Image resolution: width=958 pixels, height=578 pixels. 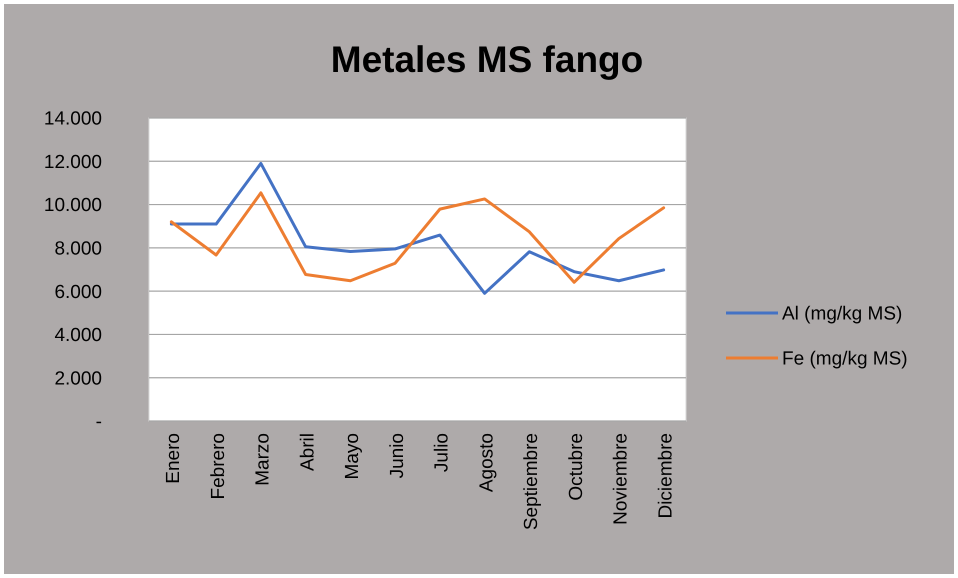 I want to click on x-tick-label: Julio, so click(x=442, y=452).